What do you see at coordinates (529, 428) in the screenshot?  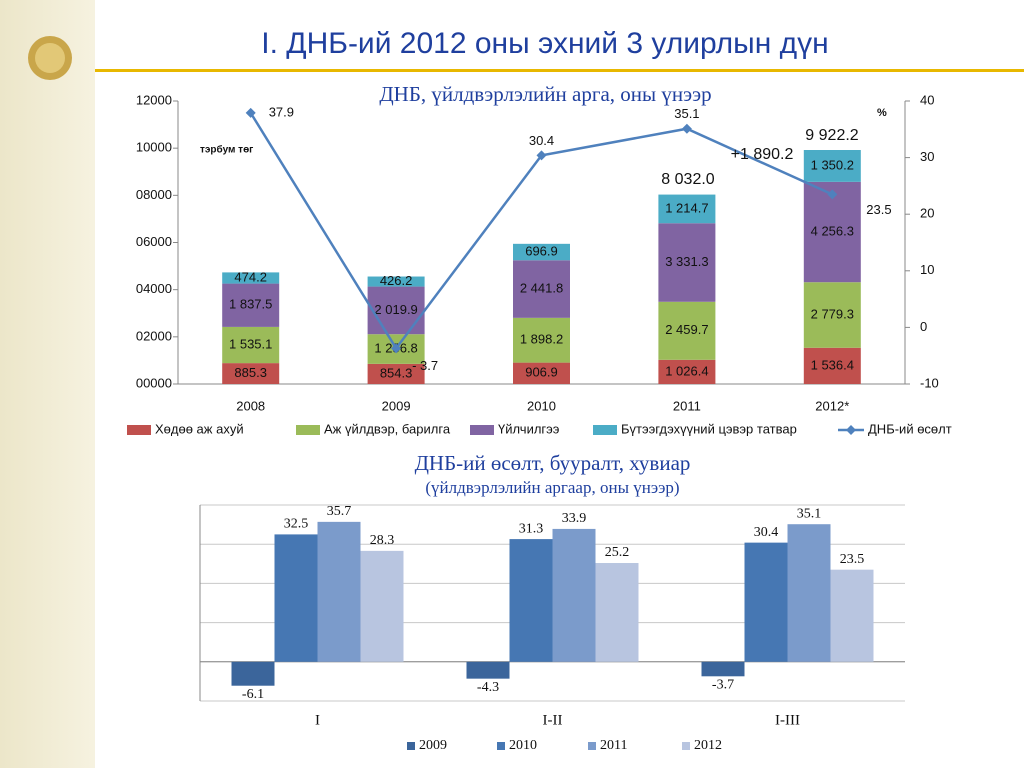 I see `legend-label: Үйлчилгээ` at bounding box center [529, 428].